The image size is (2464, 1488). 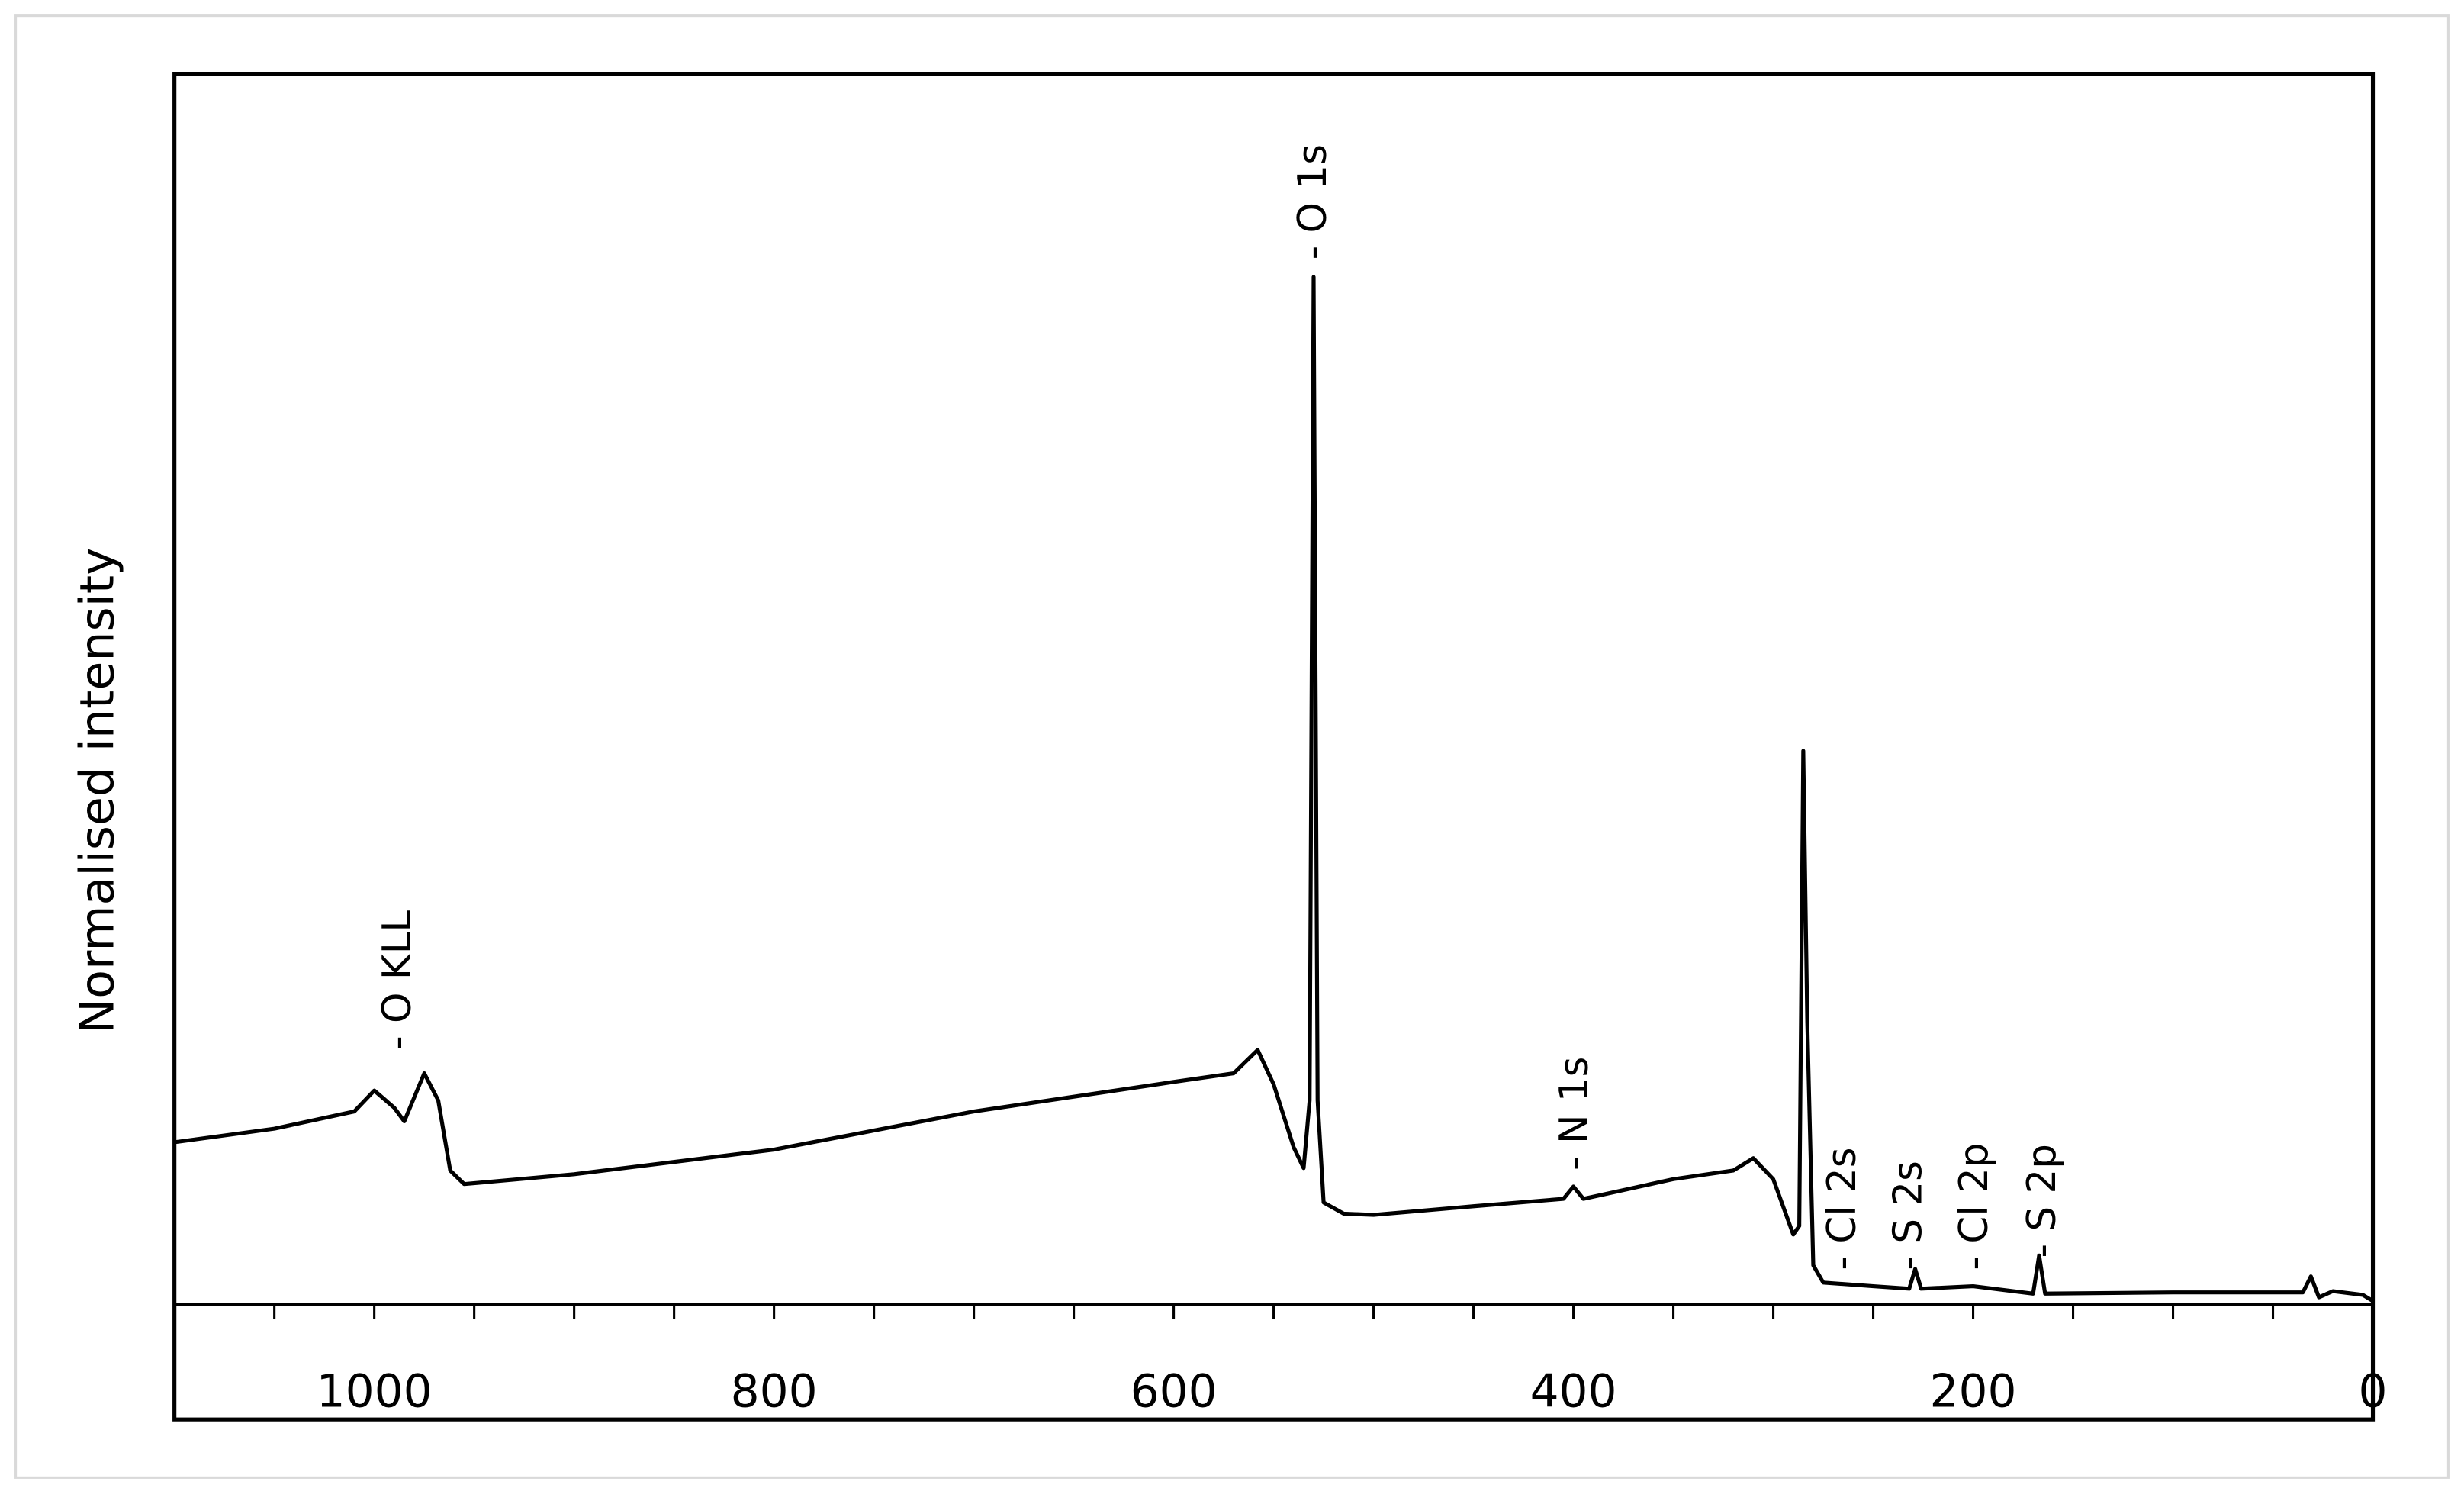 What do you see at coordinates (375, 1392) in the screenshot?
I see `x-tick-label: 1000` at bounding box center [375, 1392].